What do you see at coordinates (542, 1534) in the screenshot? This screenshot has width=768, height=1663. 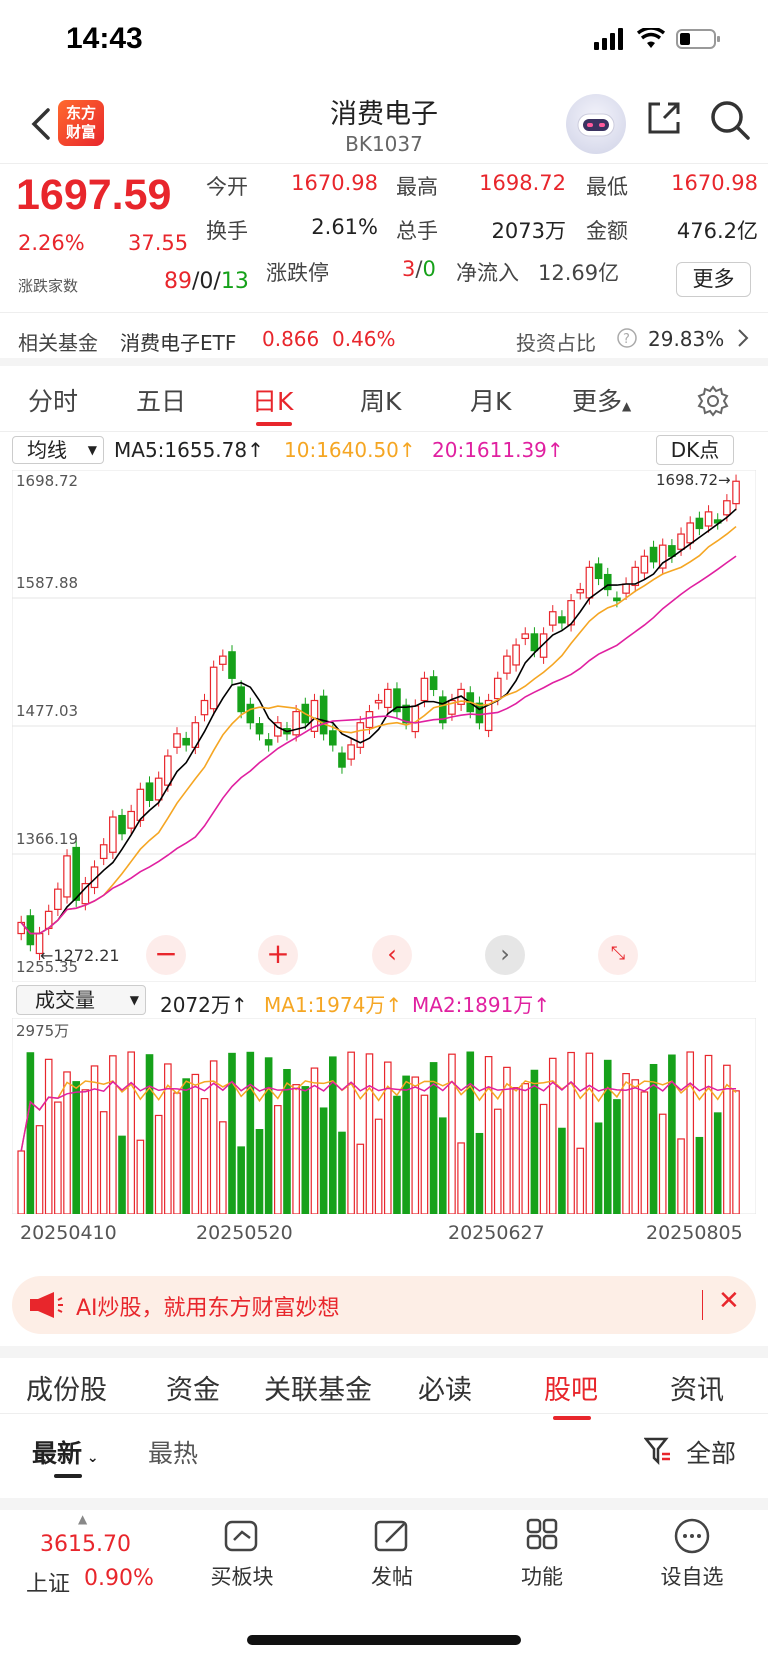 I see `grid-icon` at bounding box center [542, 1534].